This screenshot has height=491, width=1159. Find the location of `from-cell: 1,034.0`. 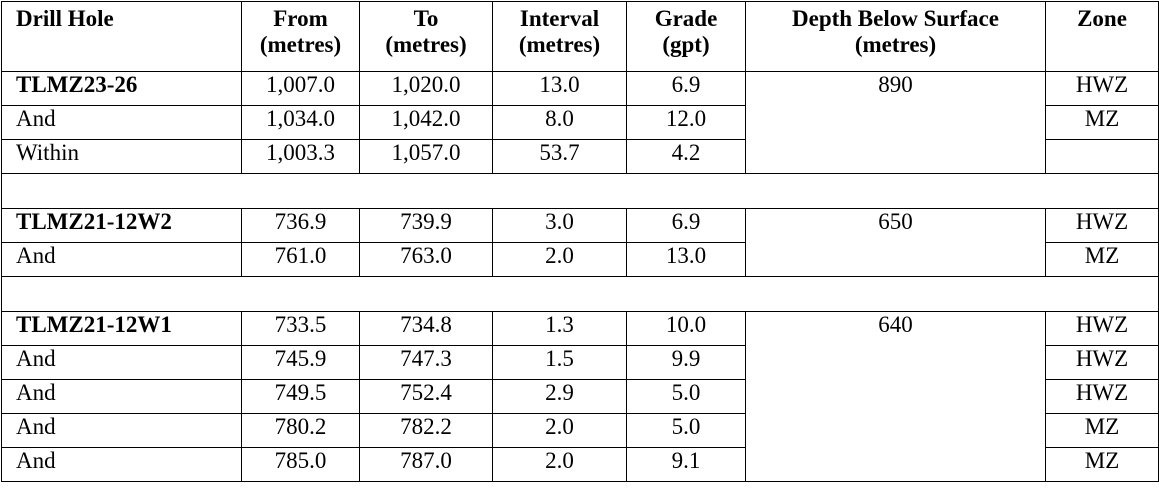

from-cell: 1,034.0 is located at coordinates (300, 122).